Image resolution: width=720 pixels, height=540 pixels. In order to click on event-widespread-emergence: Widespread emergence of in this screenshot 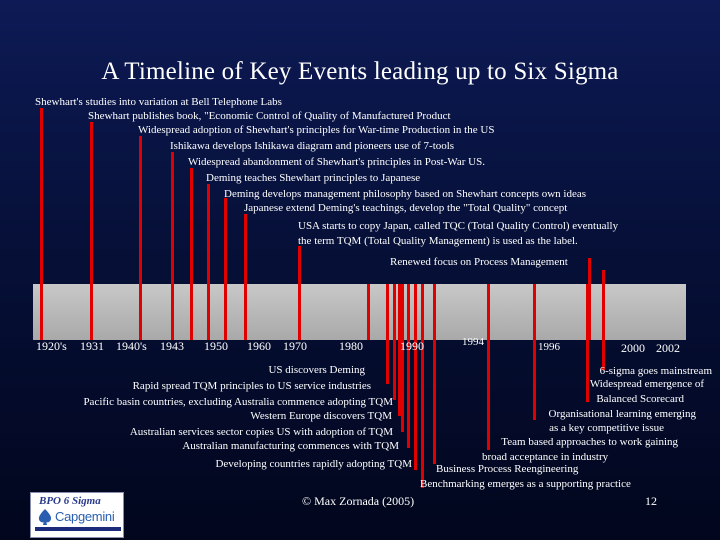, I will do `click(646, 384)`.